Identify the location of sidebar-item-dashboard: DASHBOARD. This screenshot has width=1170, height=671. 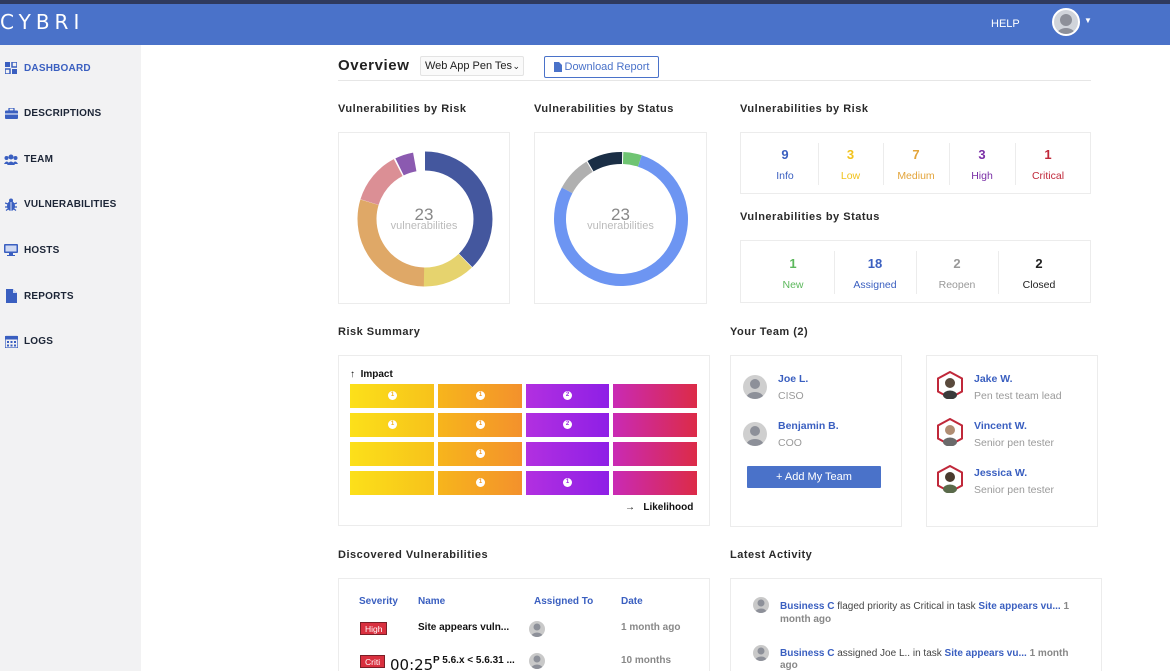
(70, 68).